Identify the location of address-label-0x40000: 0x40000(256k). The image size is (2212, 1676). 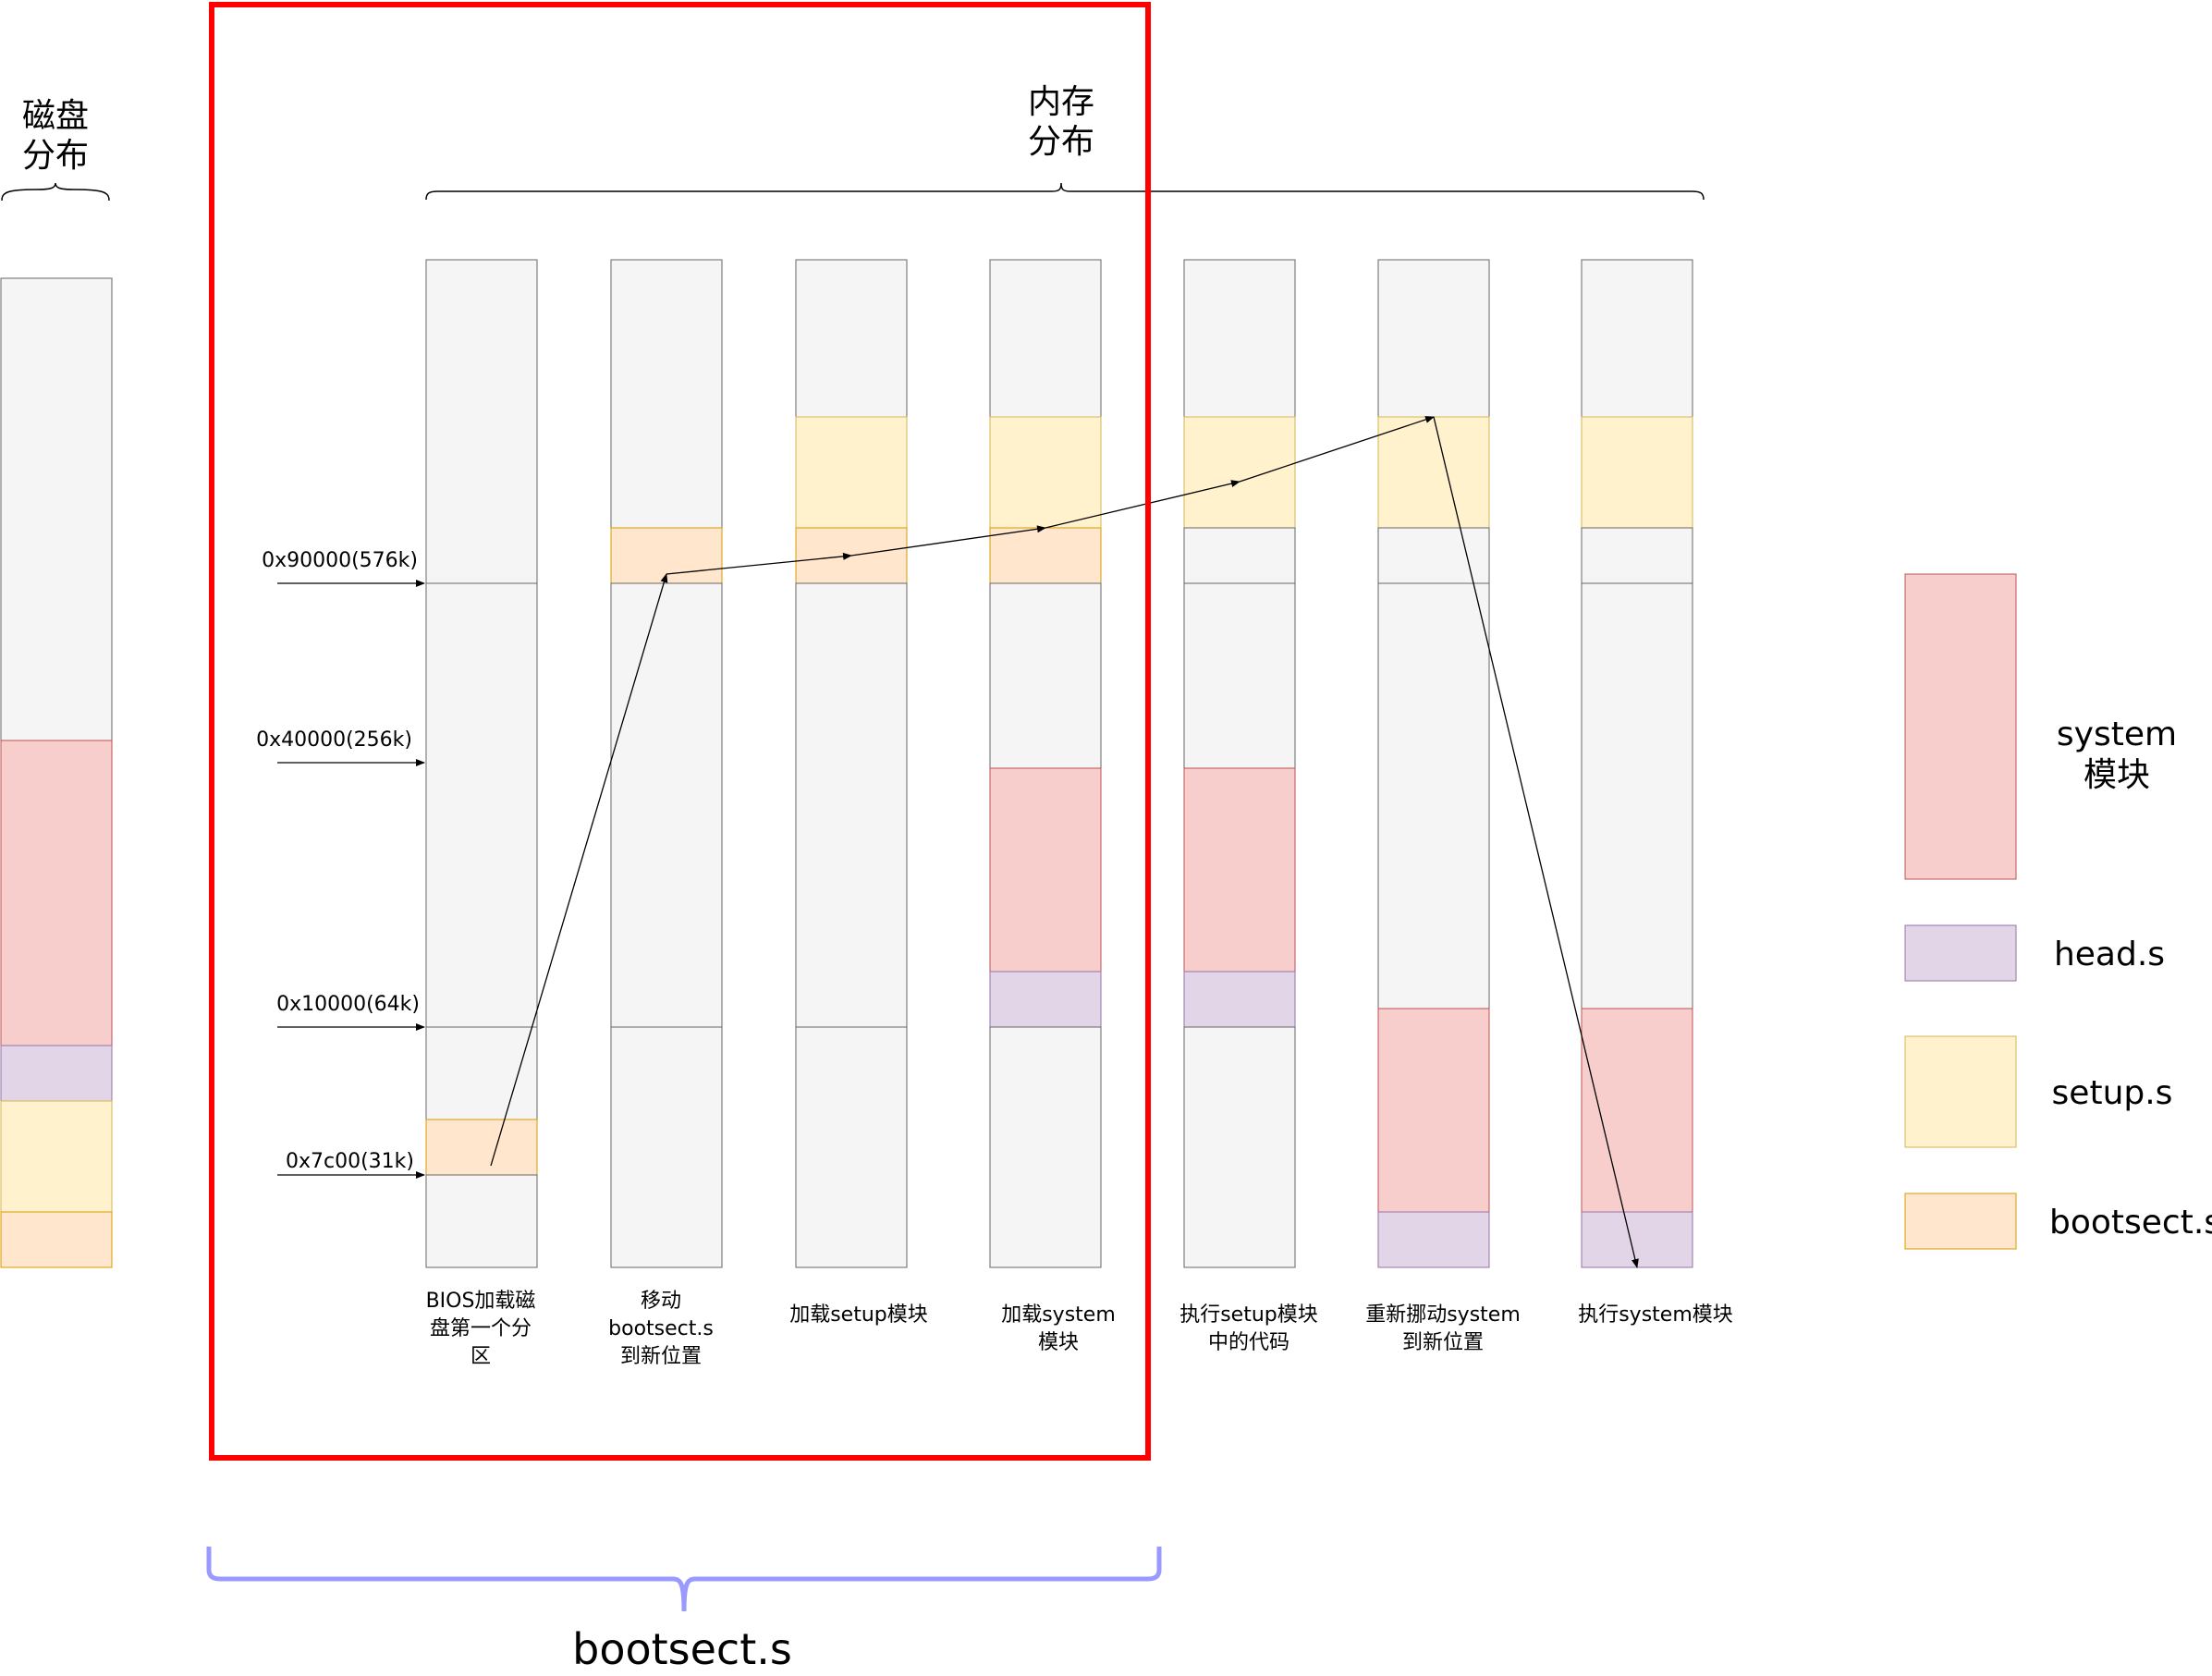
(334, 740).